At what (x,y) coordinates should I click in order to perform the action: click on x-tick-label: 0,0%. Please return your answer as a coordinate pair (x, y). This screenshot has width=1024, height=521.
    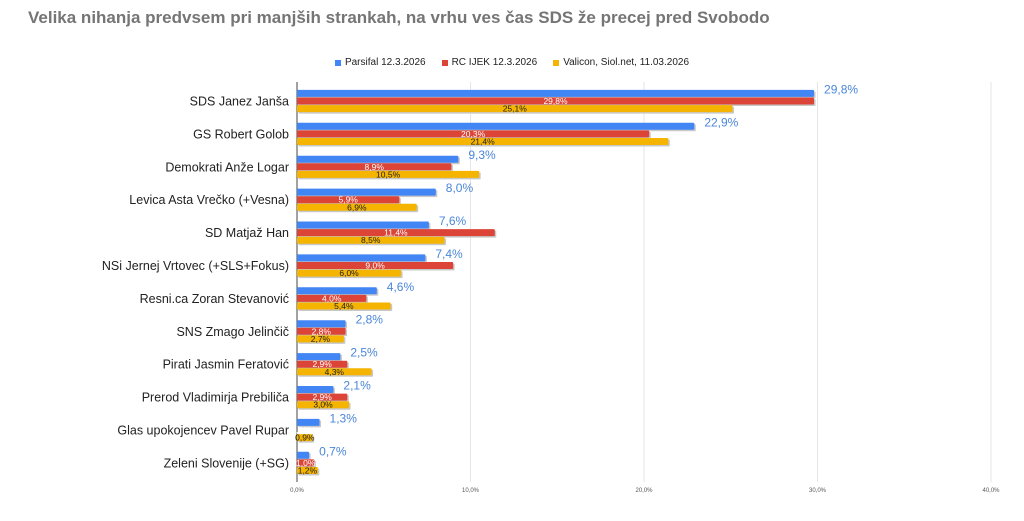
    Looking at the image, I should click on (297, 491).